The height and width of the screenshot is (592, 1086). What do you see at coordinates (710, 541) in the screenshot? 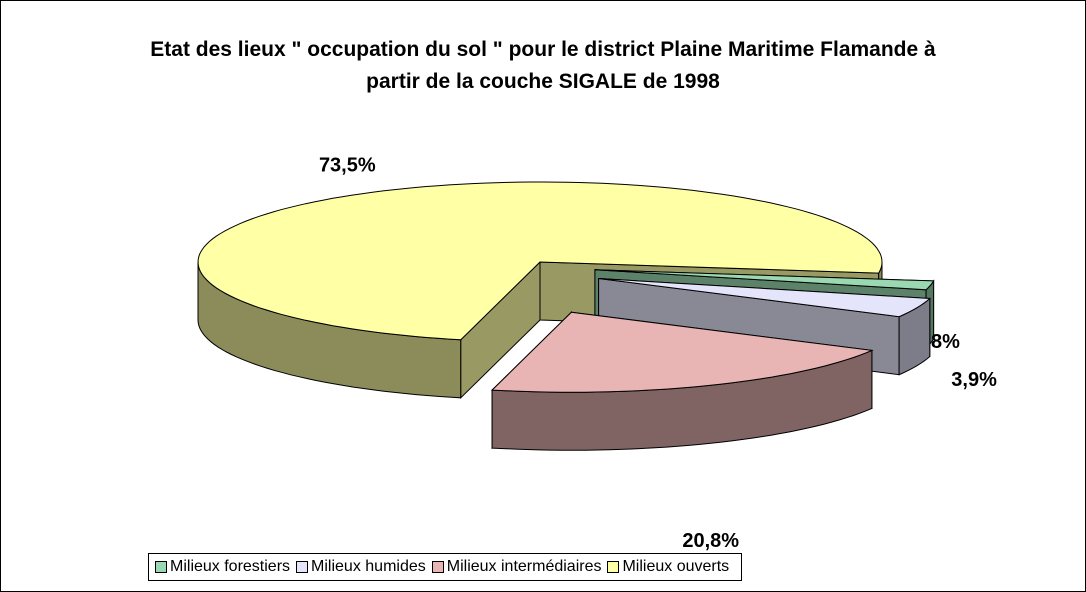
I see `data-label: 20,8%` at bounding box center [710, 541].